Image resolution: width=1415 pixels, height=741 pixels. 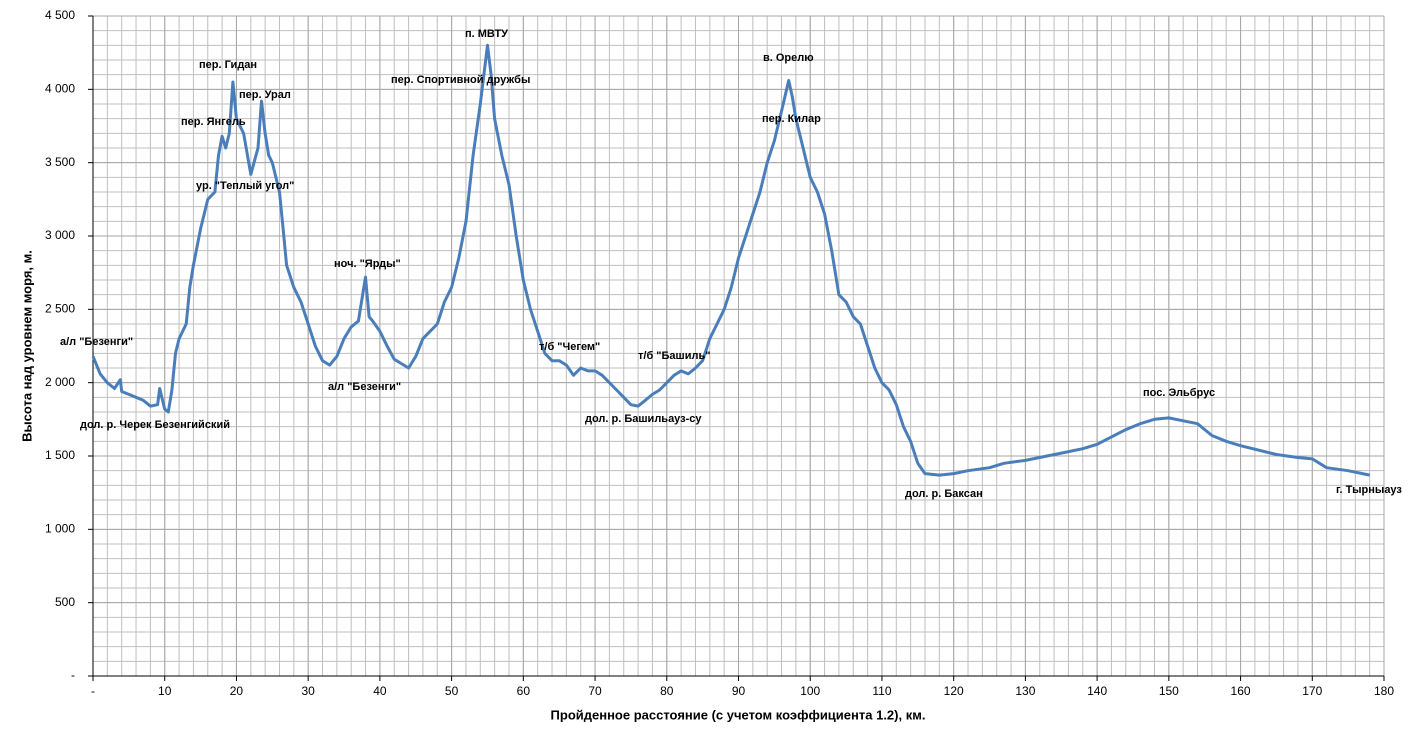 What do you see at coordinates (810, 691) in the screenshot?
I see `x-tick-label: 100` at bounding box center [810, 691].